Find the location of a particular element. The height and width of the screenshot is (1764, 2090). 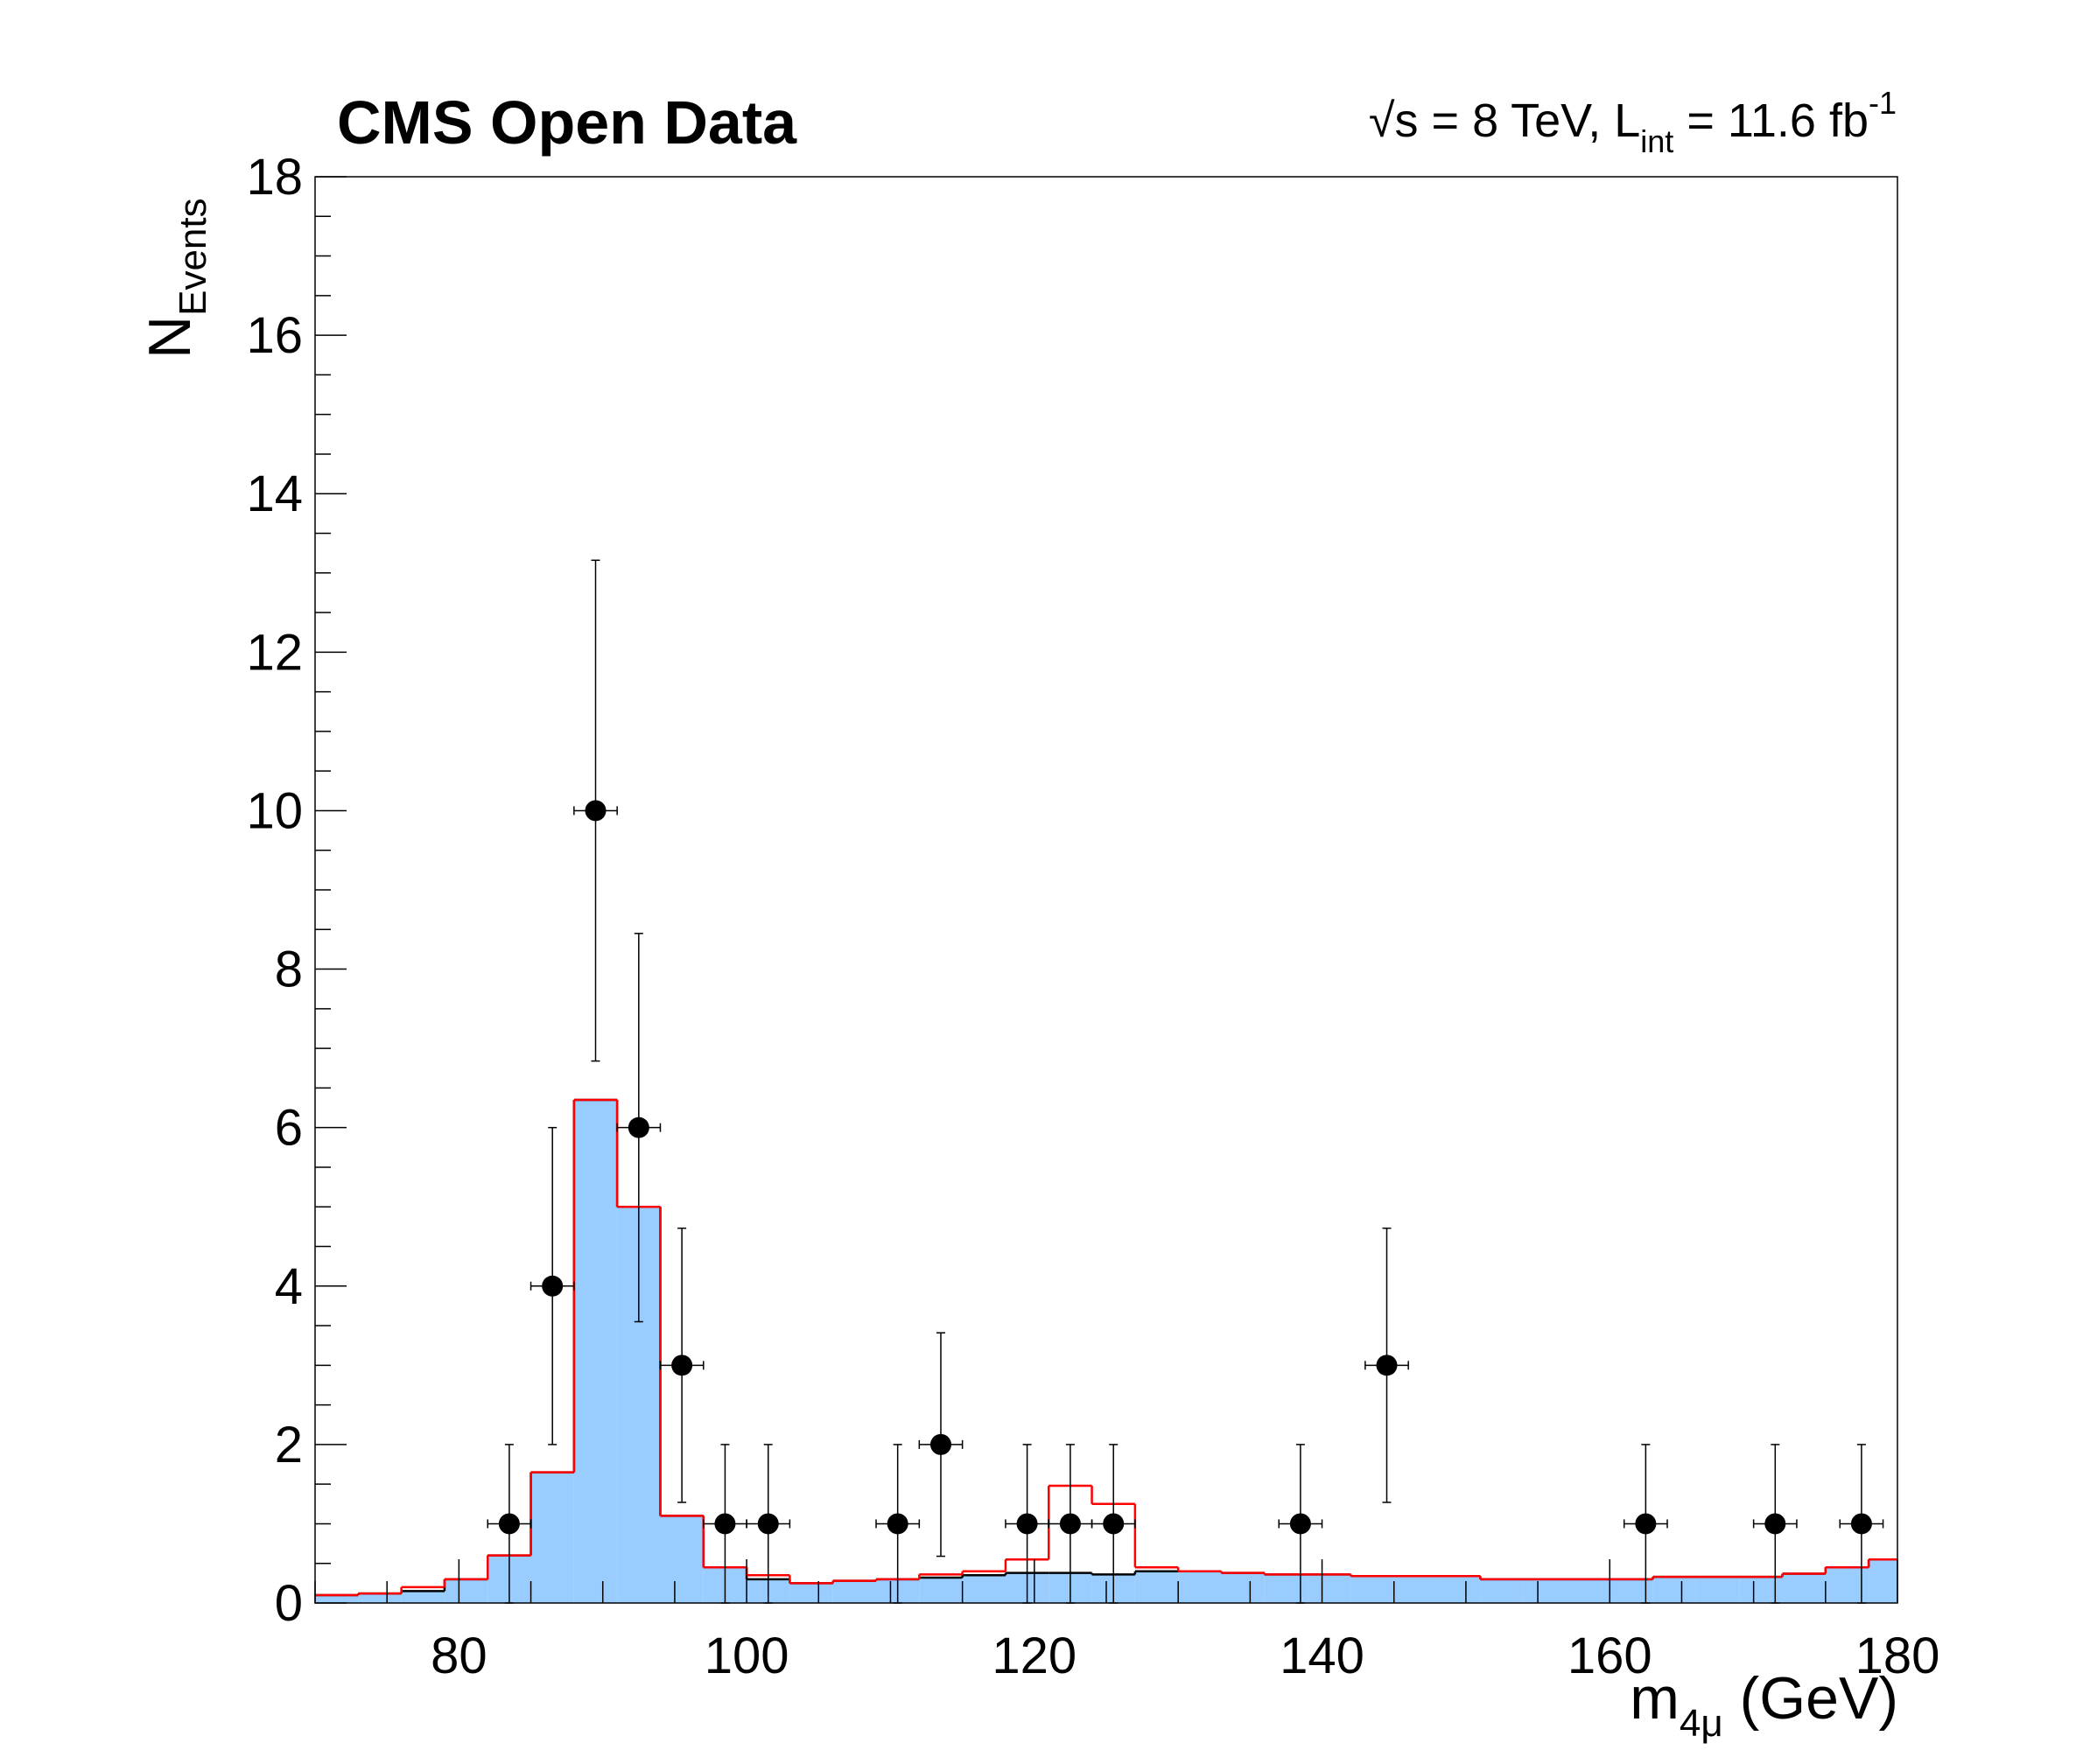

y-tick-label: 18 is located at coordinates (275, 177).